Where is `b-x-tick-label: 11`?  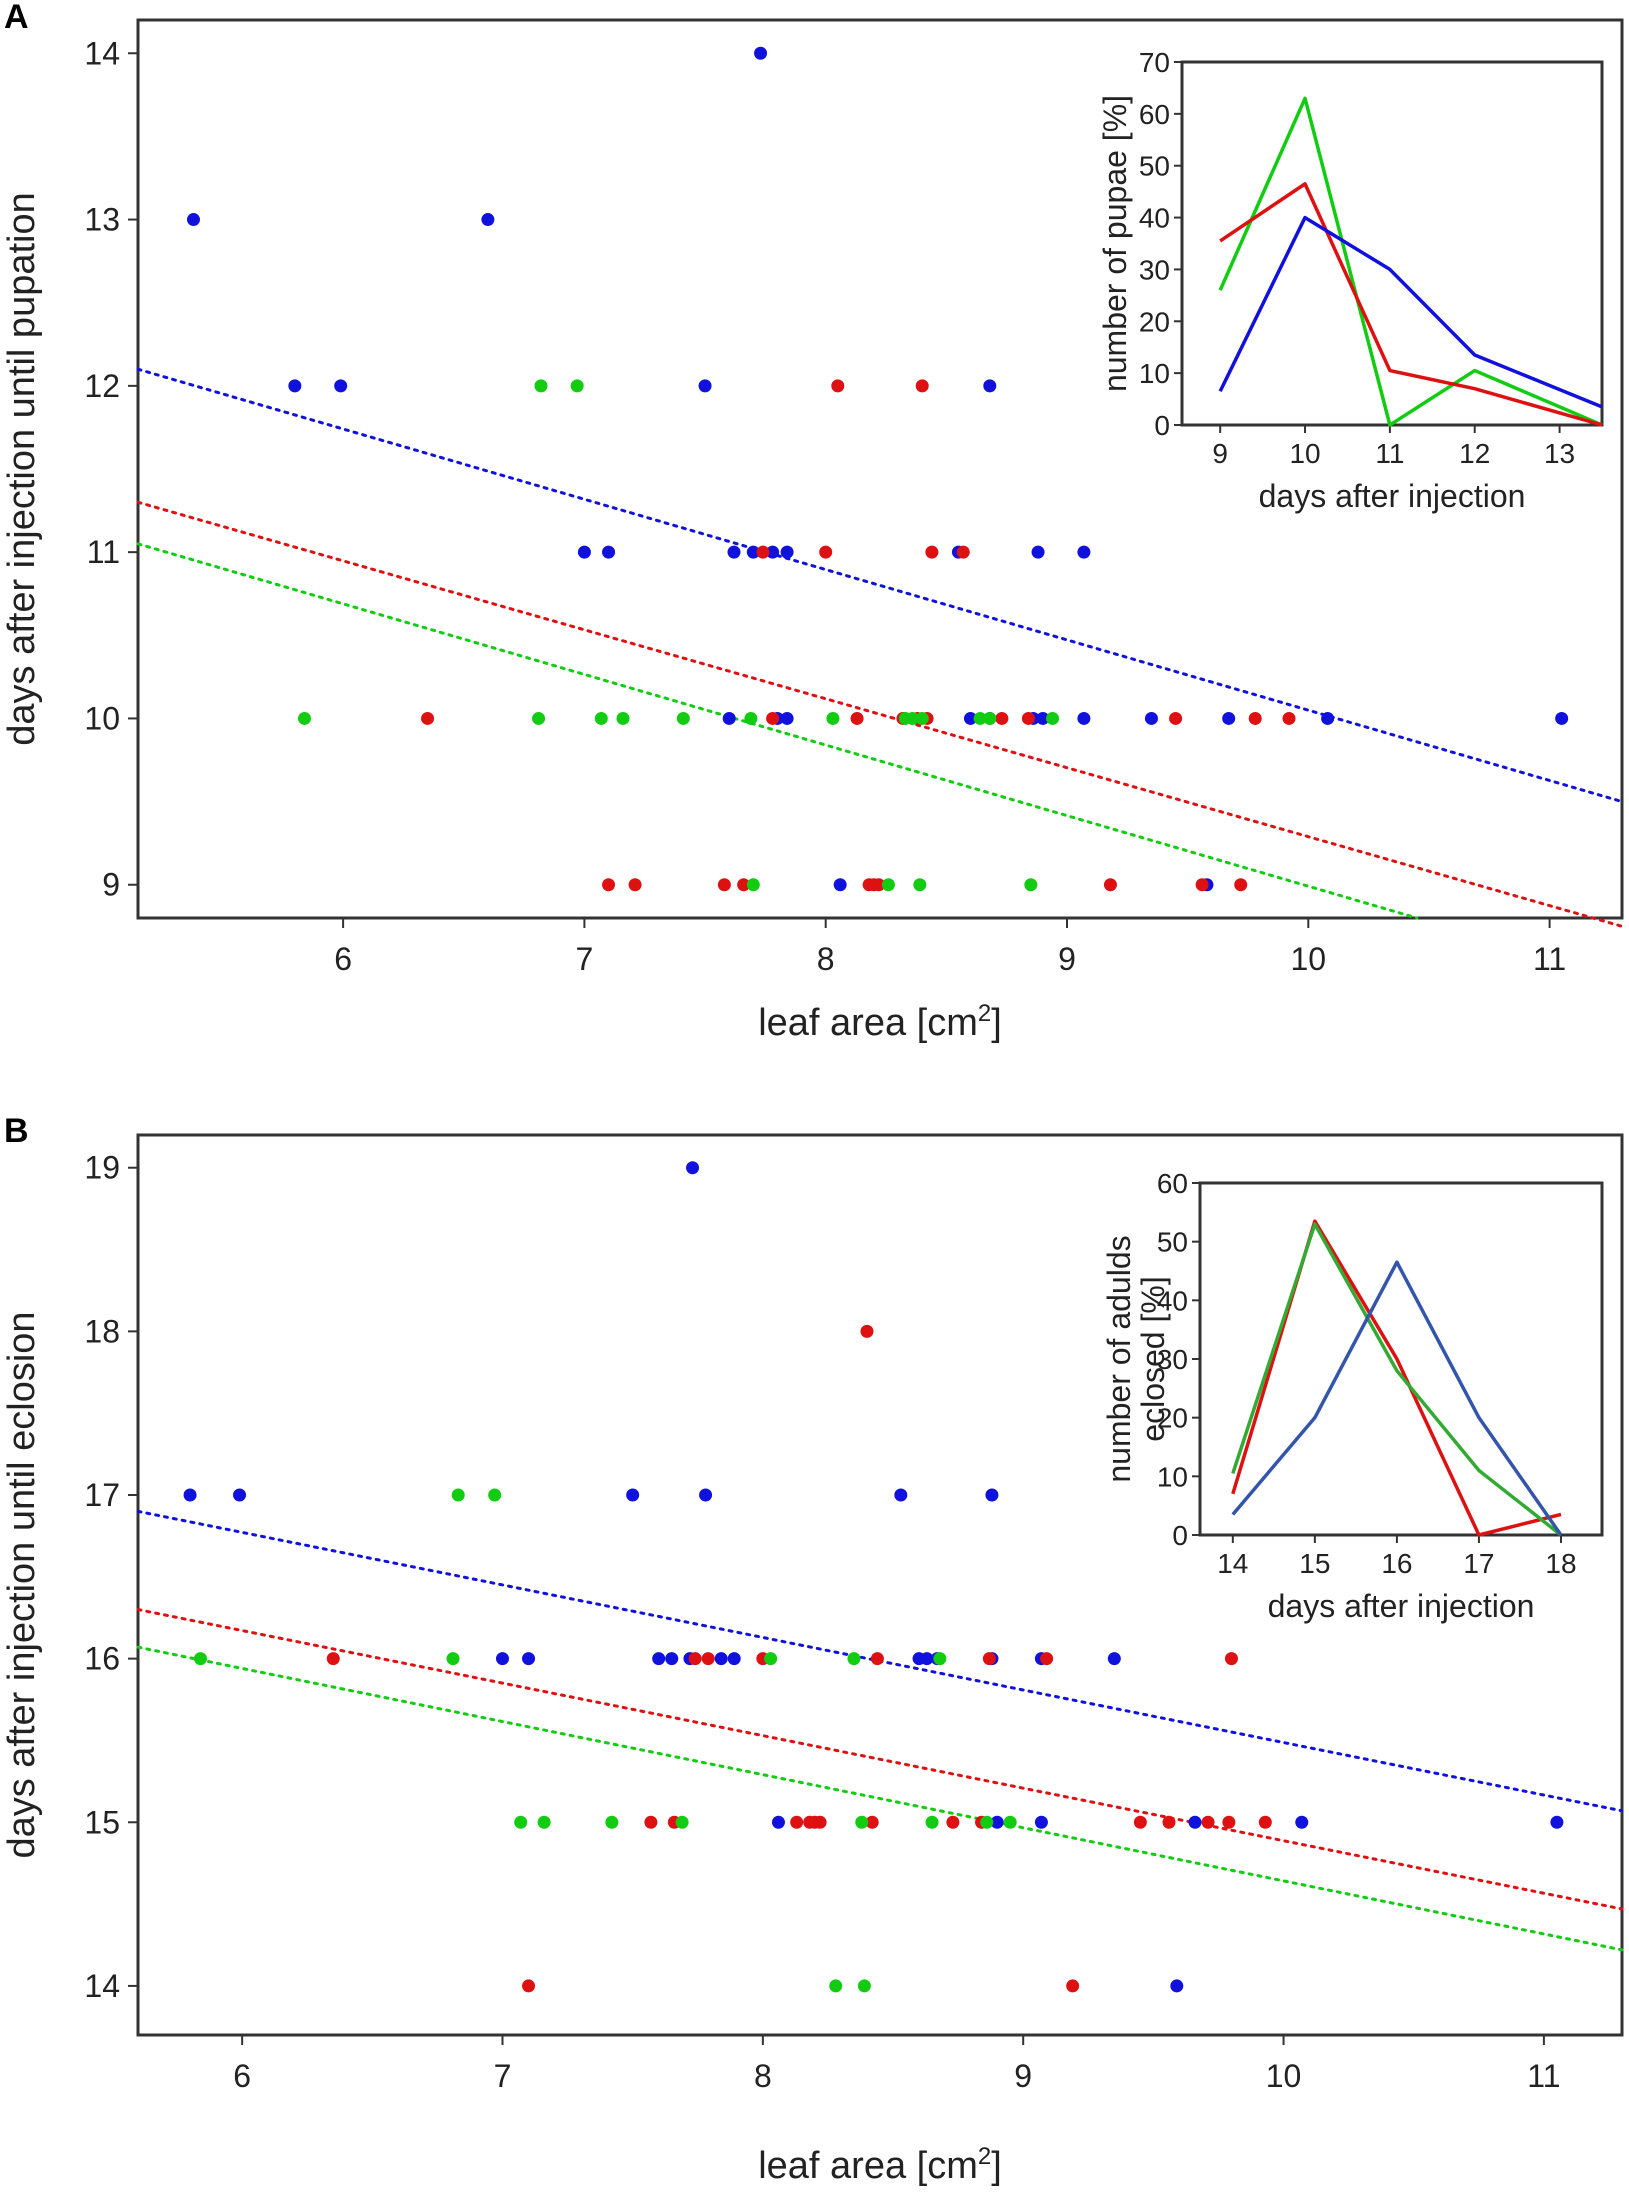 b-x-tick-label: 11 is located at coordinates (1543, 2076).